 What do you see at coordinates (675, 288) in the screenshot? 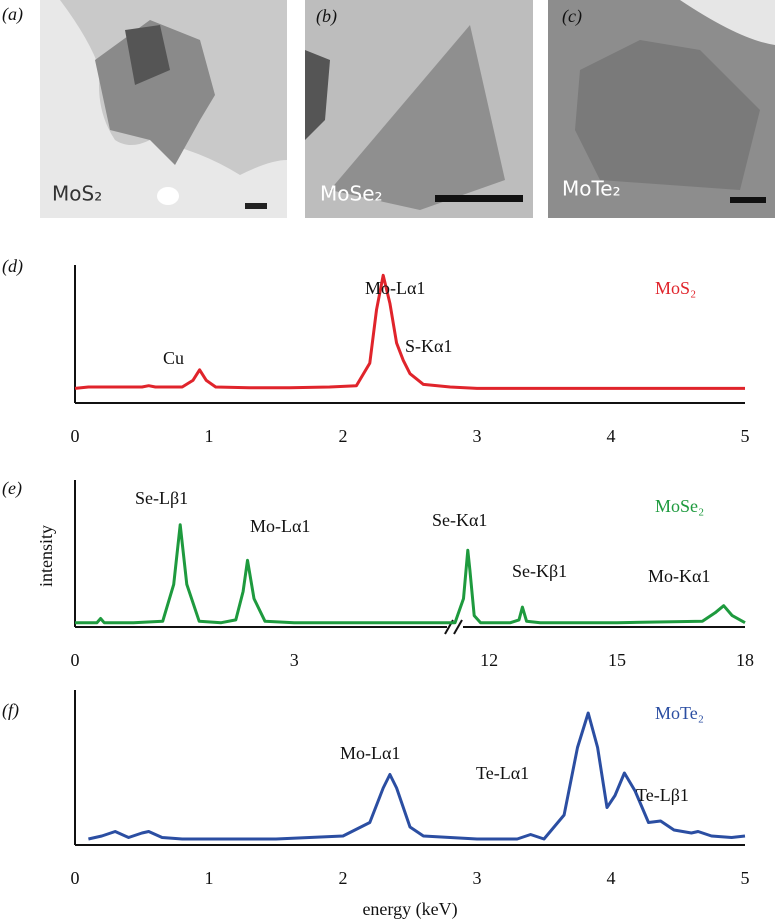
I see `legend-label: MoS₂` at bounding box center [675, 288].